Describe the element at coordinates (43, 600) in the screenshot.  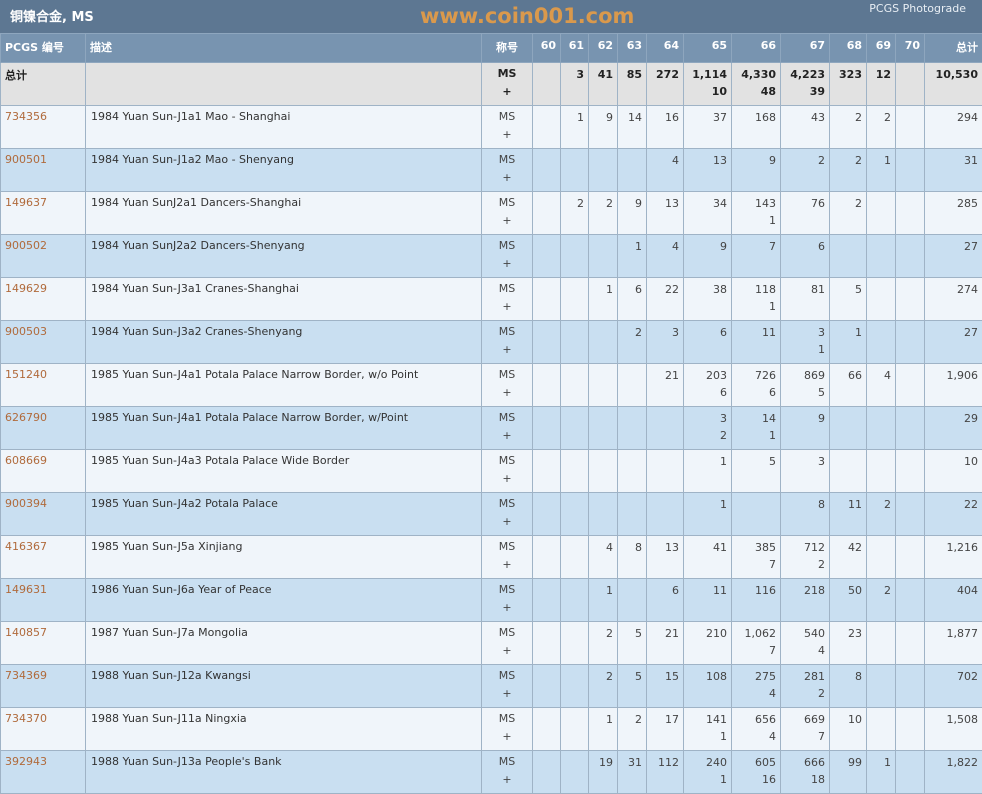
I see `pcgs-number-cell: 149631` at that location.